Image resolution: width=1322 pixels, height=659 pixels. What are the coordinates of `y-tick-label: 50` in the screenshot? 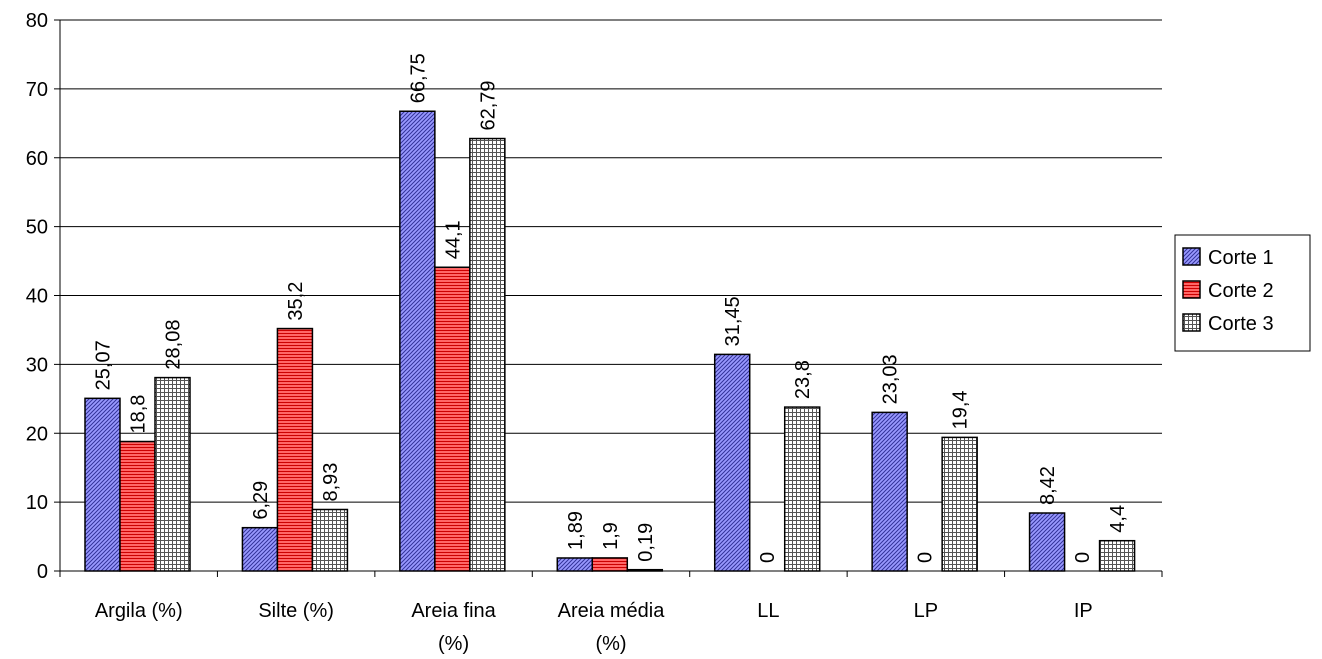 It's located at (37, 228).